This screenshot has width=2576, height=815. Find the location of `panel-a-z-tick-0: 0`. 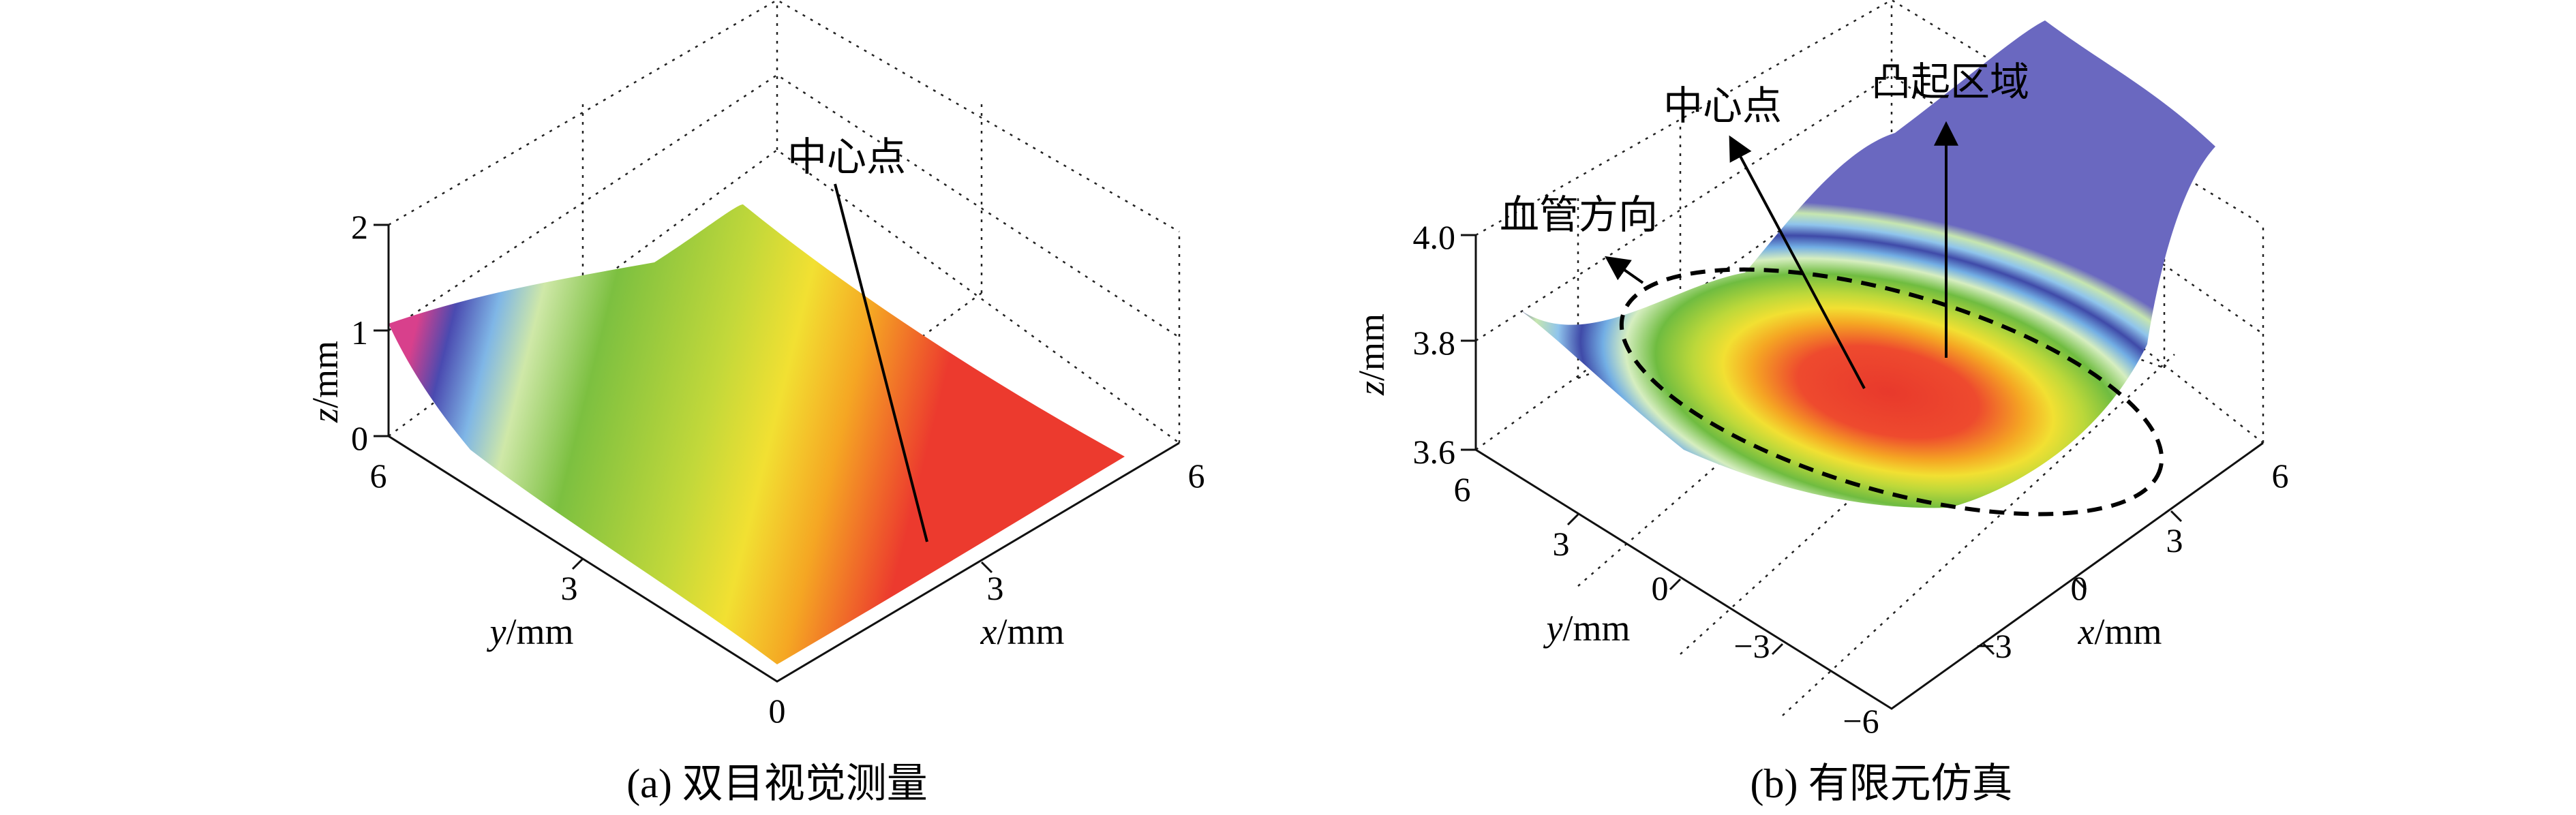

panel-a-z-tick-0: 0 is located at coordinates (360, 438).